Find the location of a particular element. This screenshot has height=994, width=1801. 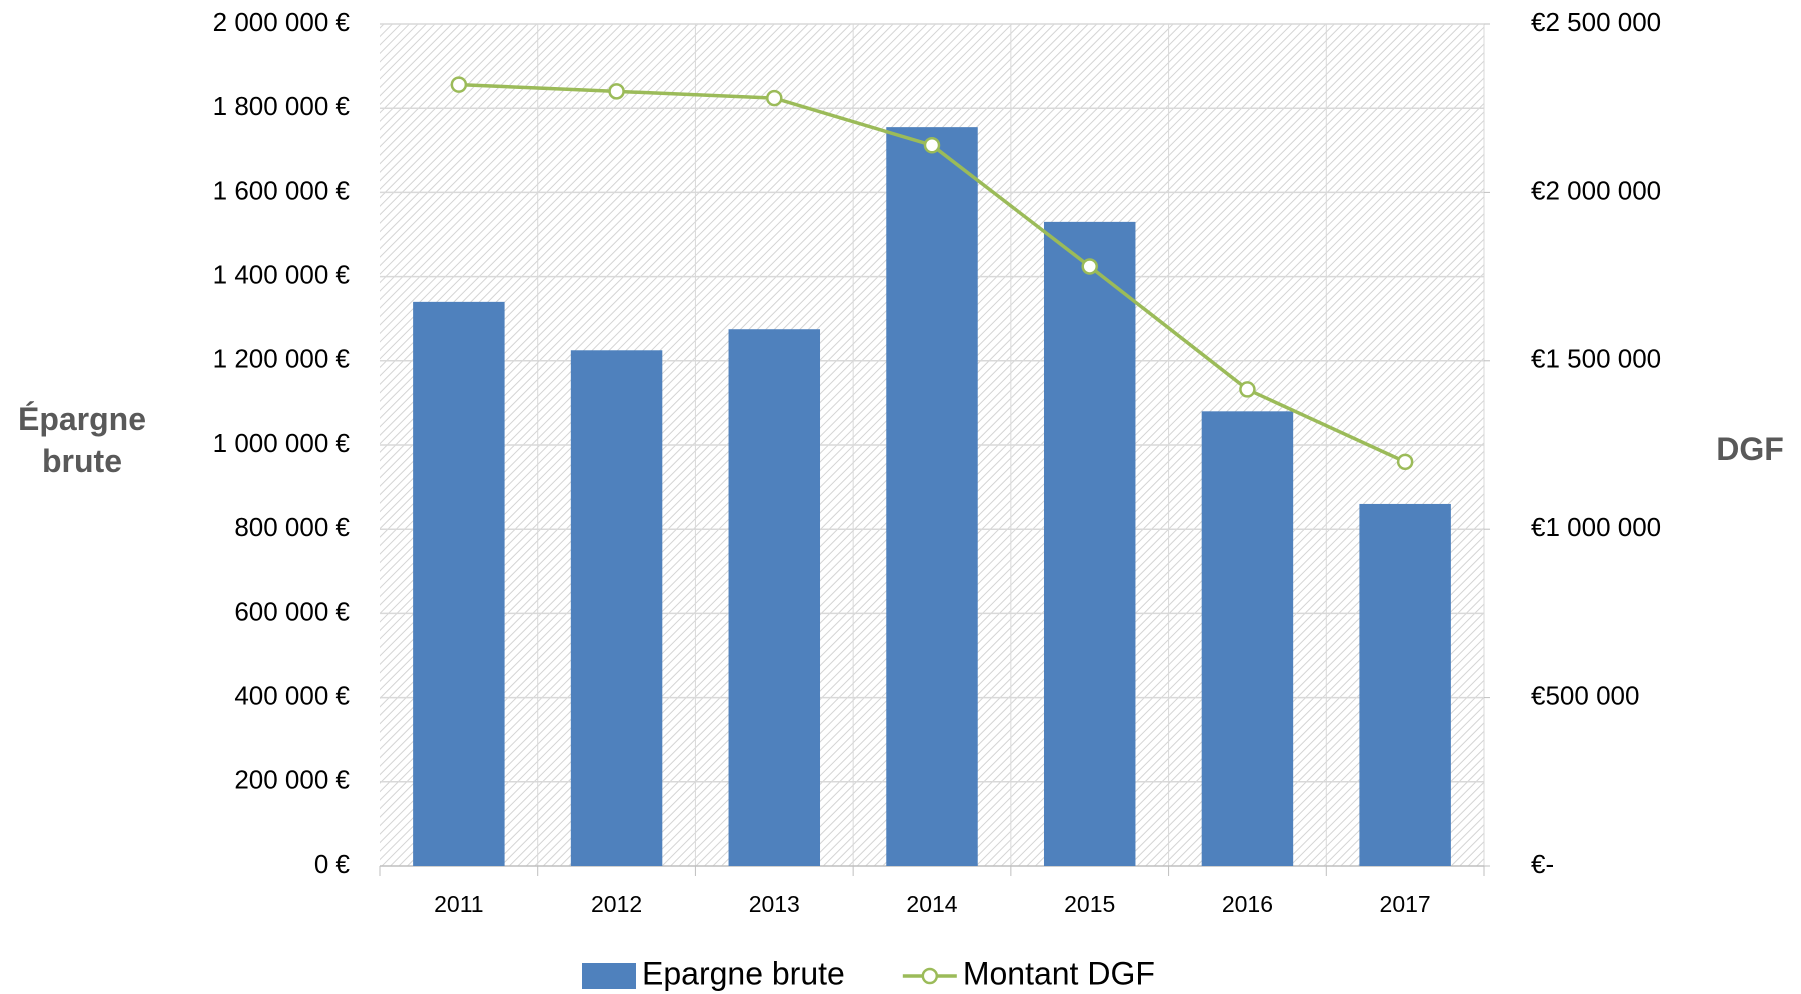

x-tick-label: 2016 is located at coordinates (1247, 904).